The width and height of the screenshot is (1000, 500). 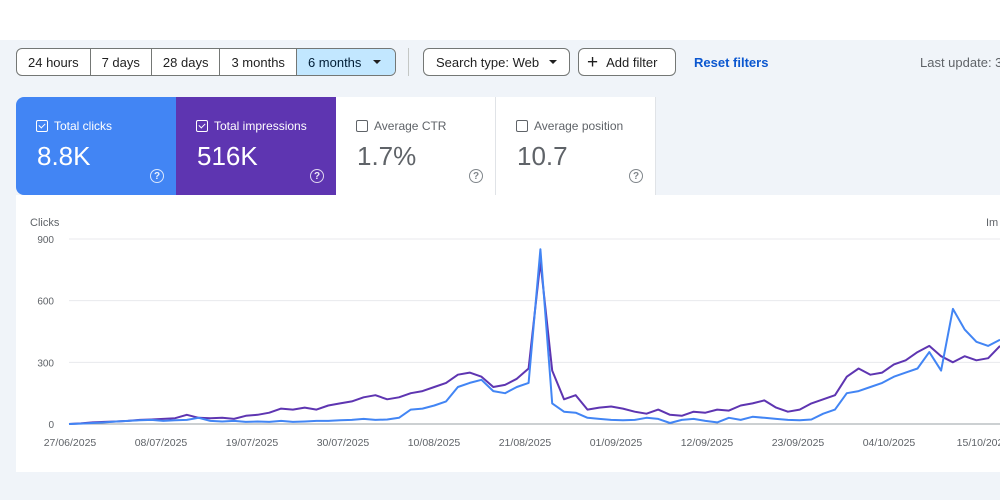 What do you see at coordinates (227, 156) in the screenshot?
I see `metric-value: 516K` at bounding box center [227, 156].